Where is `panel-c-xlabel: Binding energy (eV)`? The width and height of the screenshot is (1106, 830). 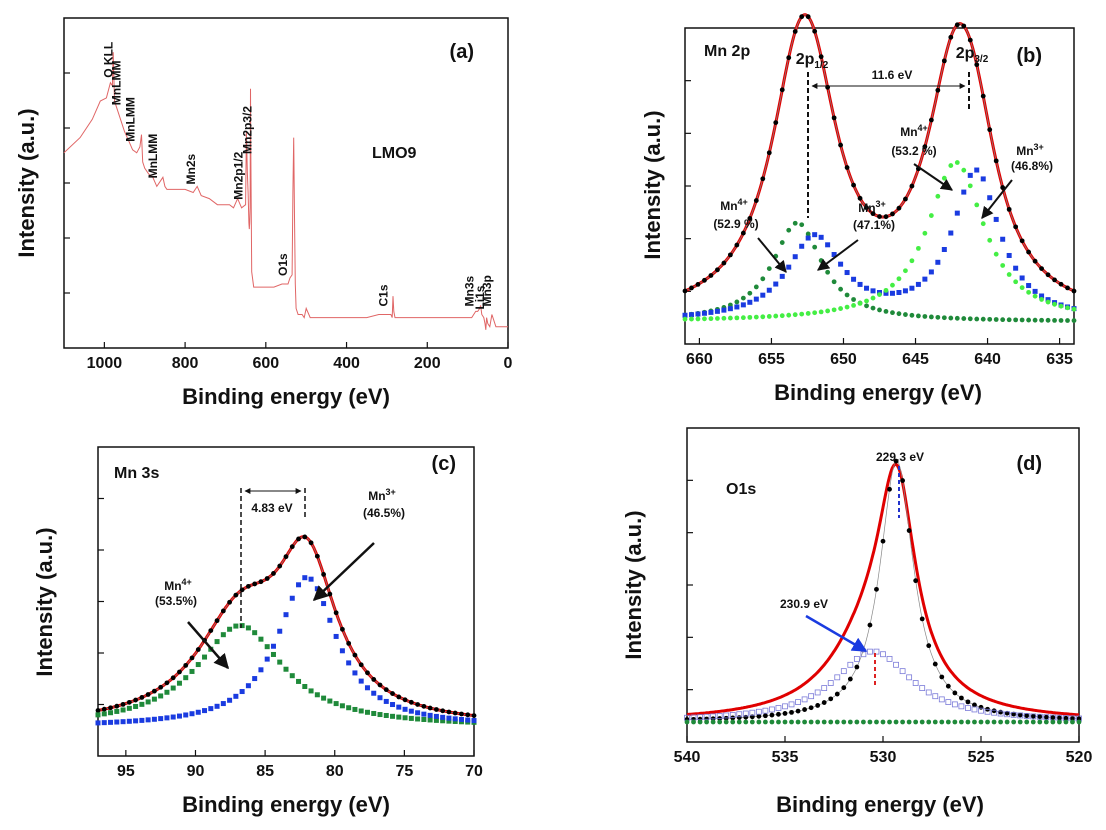
panel-c-xlabel: Binding energy (eV) is located at coordinates (286, 804).